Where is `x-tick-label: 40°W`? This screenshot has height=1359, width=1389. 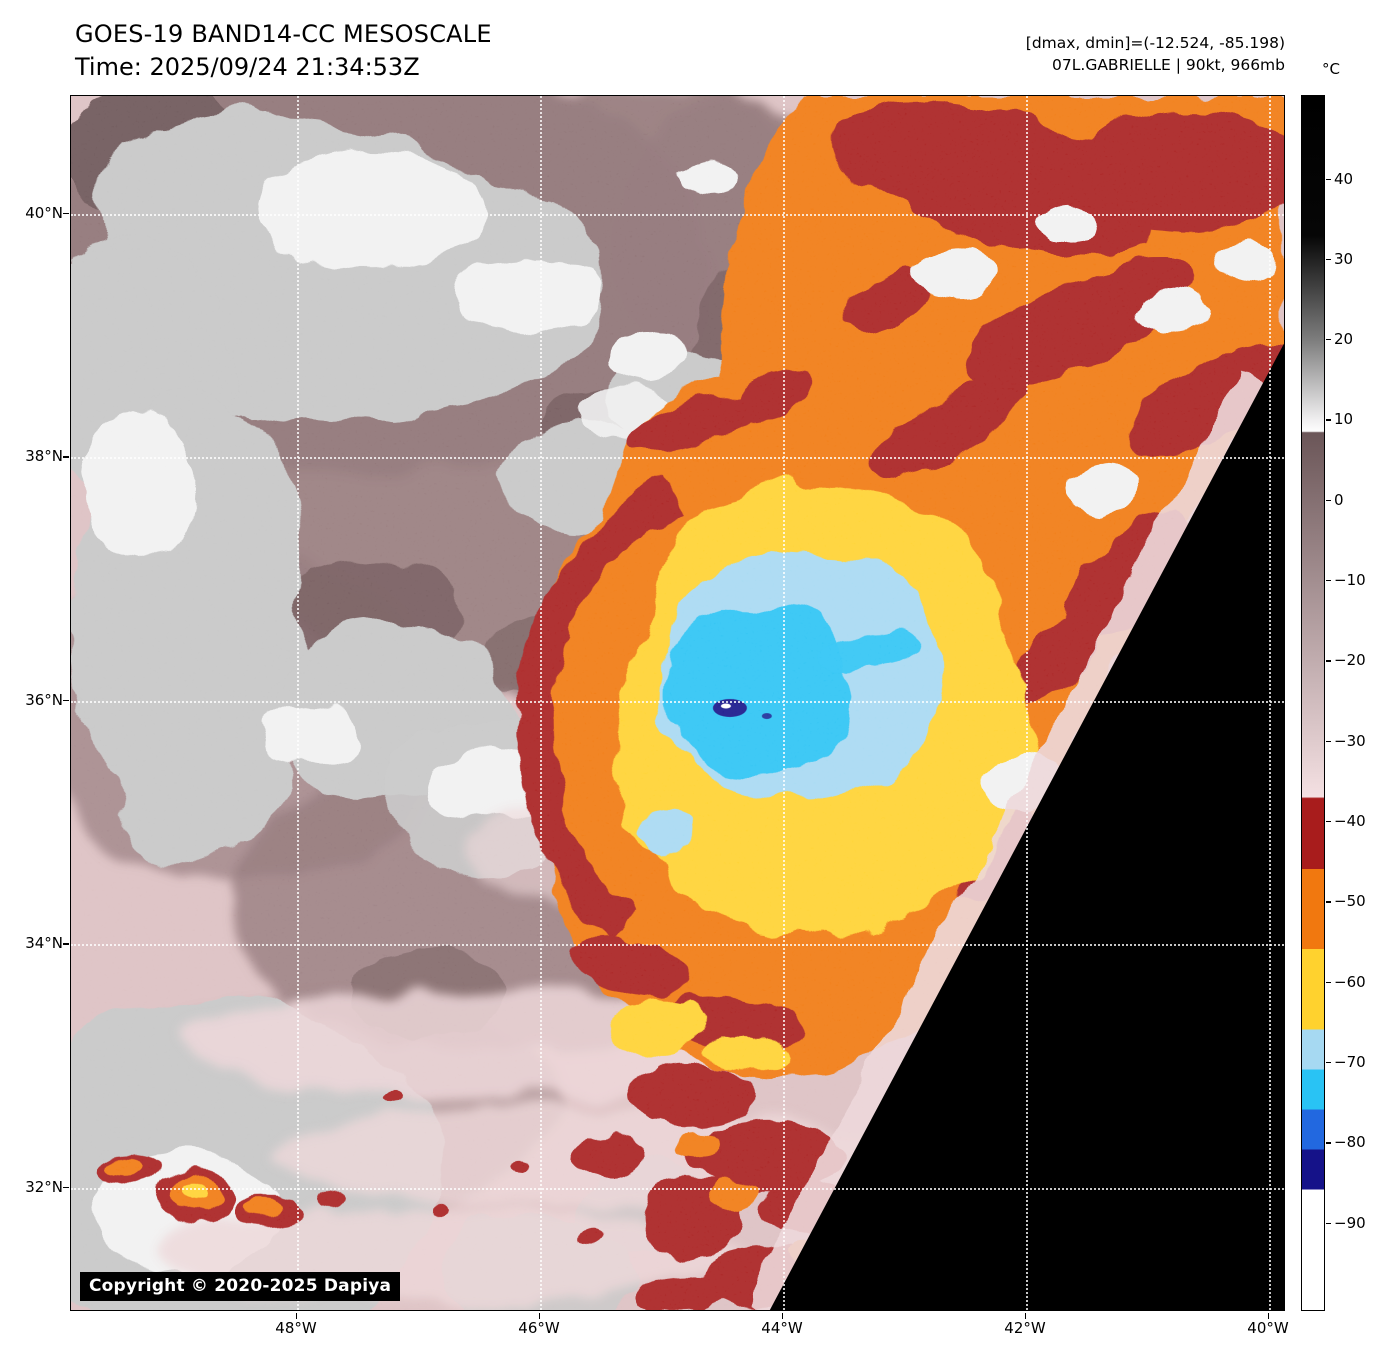
x-tick-label: 40°W is located at coordinates (1268, 1328).